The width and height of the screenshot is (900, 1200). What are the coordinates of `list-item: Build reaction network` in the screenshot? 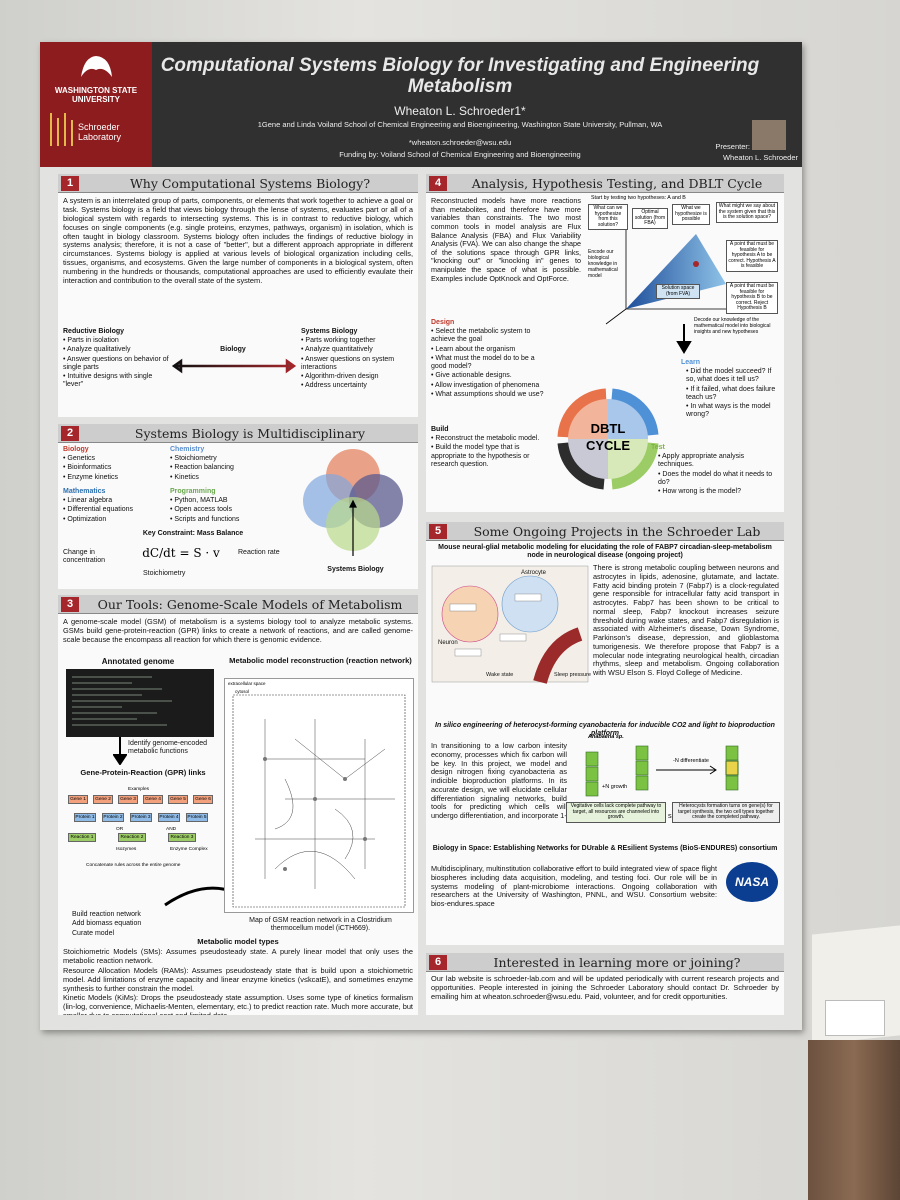 It's located at (106, 914).